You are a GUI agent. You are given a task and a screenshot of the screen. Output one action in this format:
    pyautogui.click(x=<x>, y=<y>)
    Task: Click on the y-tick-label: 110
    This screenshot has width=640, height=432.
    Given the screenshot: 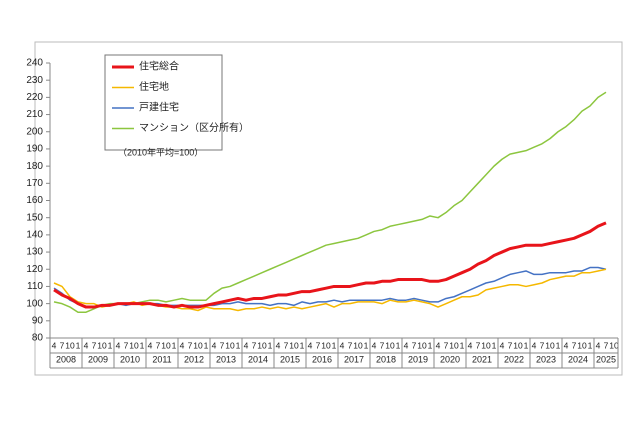 What is the action you would take?
    pyautogui.click(x=35, y=286)
    